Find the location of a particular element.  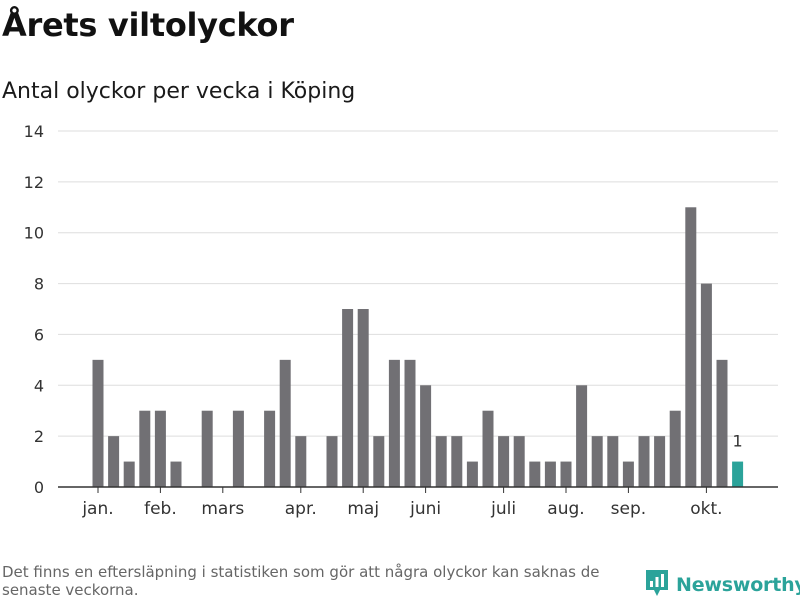

x-tick-label: maj is located at coordinates (363, 509).